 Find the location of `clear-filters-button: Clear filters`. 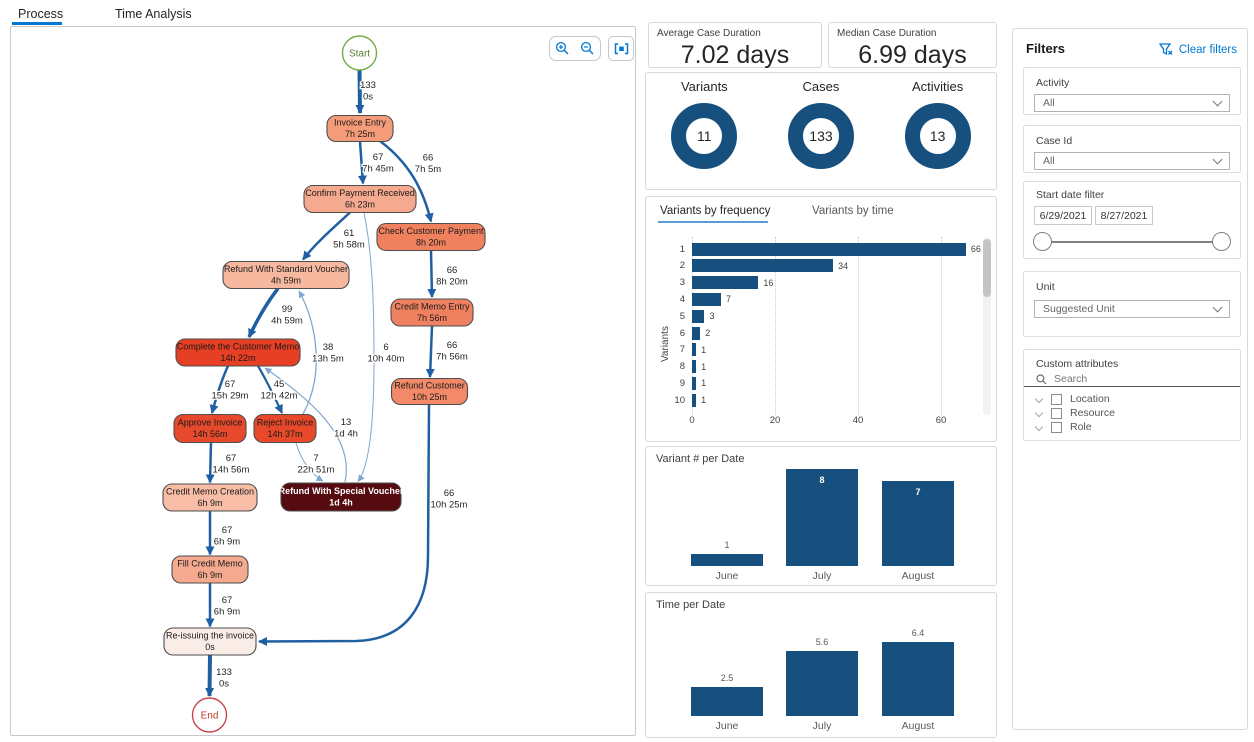

clear-filters-button: Clear filters is located at coordinates (1197, 49).